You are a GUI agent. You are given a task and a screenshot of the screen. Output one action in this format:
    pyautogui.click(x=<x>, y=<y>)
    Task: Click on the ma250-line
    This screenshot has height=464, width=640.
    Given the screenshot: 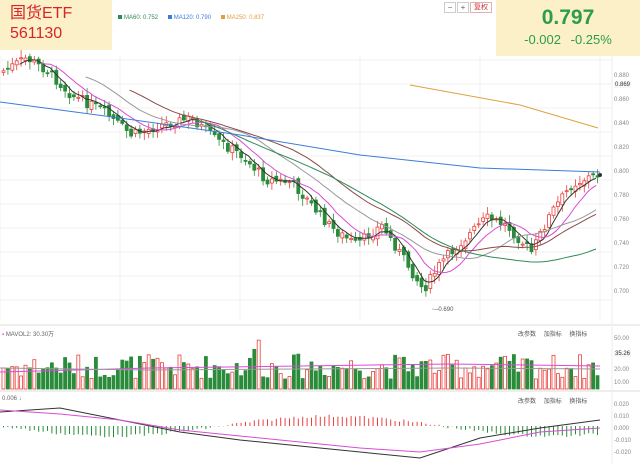 What is the action you would take?
    pyautogui.click(x=504, y=106)
    